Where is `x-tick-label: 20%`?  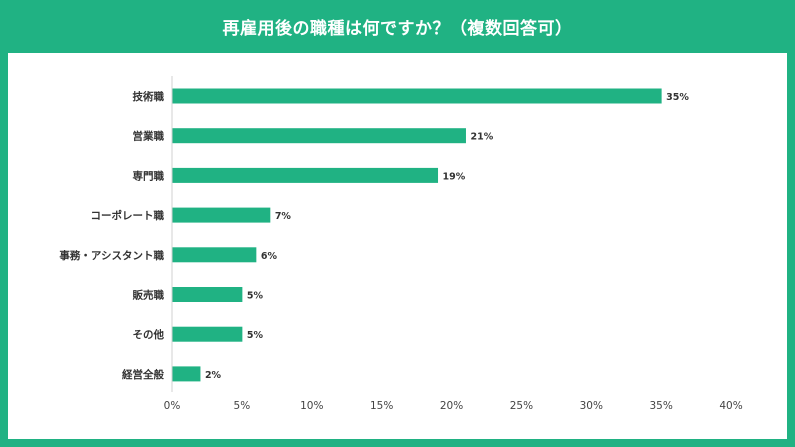
x-tick-label: 20% is located at coordinates (451, 406).